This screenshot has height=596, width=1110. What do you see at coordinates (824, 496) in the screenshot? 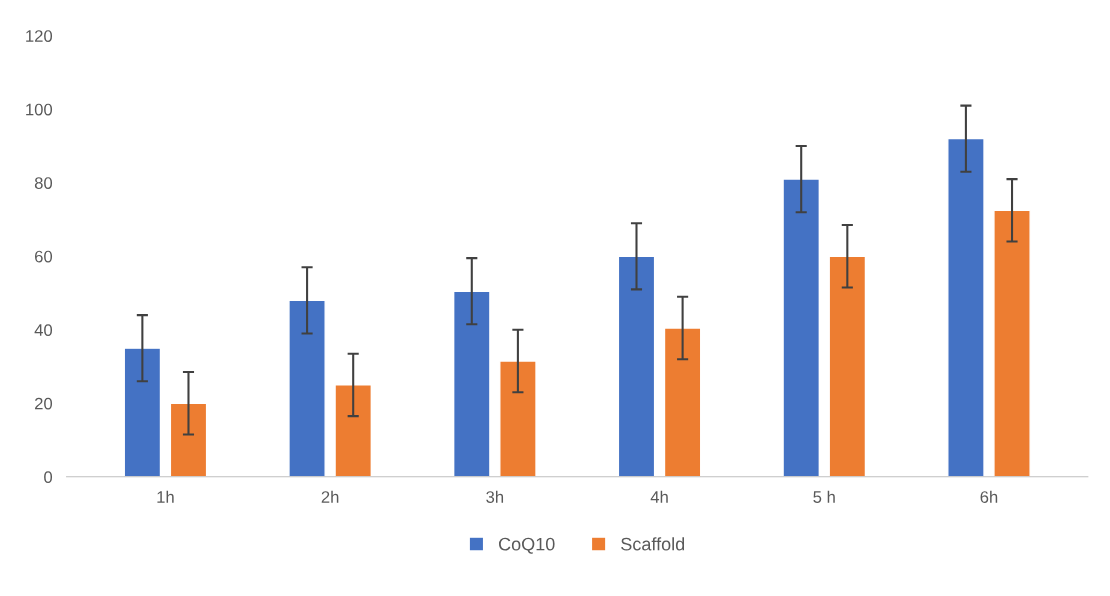
I see `x-tick-label: 5 h` at bounding box center [824, 496].